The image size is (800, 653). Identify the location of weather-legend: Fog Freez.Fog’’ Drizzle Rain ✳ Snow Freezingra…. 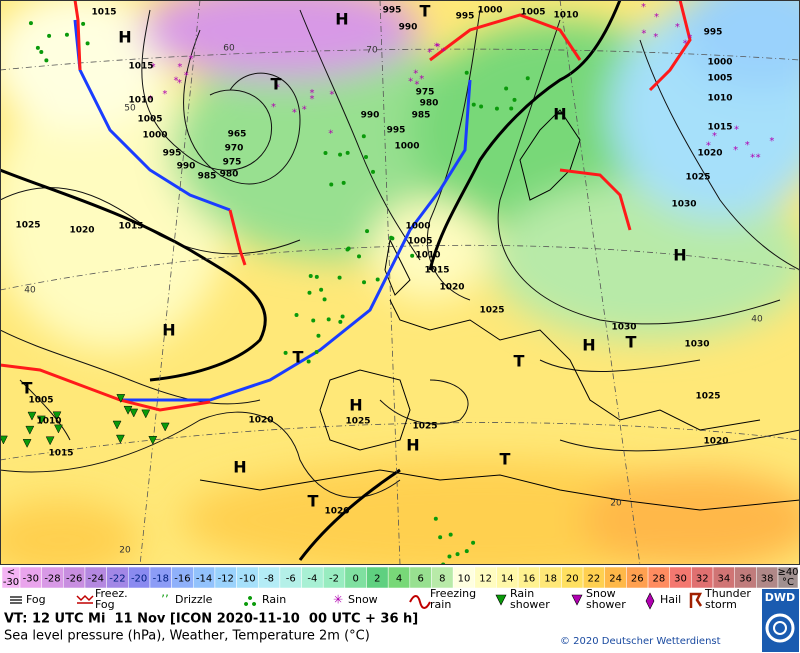
(380, 599).